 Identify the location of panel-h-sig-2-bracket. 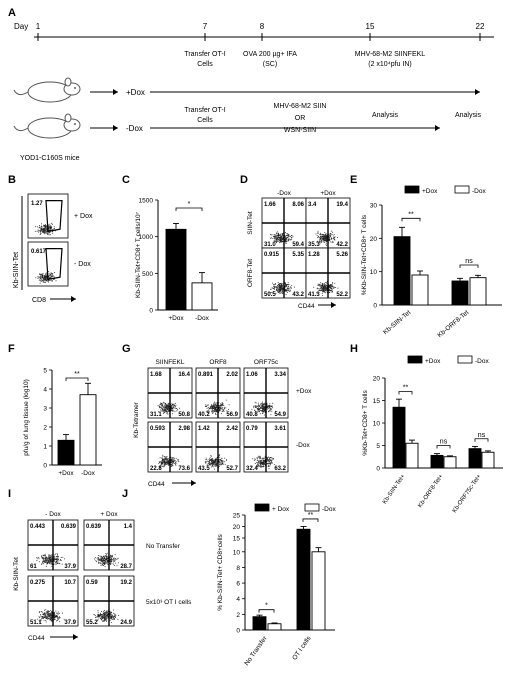
(481, 440).